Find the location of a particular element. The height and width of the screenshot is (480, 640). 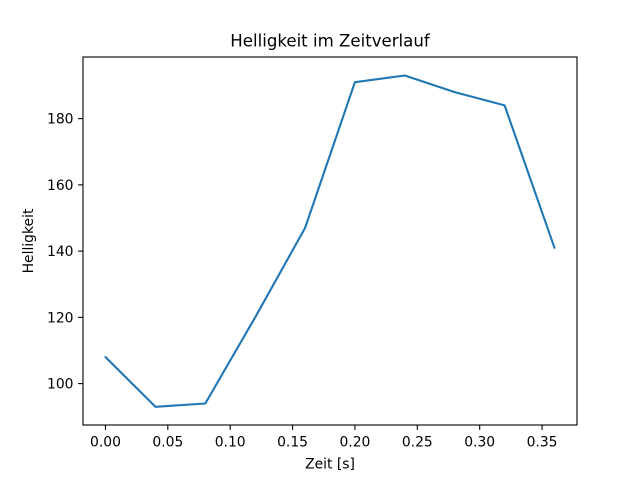

x-tick-label: 0.35 is located at coordinates (542, 443).